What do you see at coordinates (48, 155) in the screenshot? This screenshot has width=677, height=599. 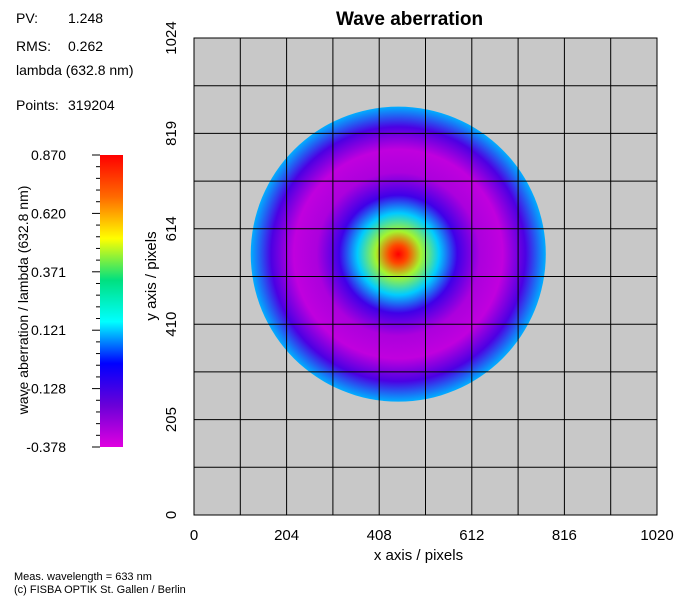 I see `colorbar-tick-label: 0.870` at bounding box center [48, 155].